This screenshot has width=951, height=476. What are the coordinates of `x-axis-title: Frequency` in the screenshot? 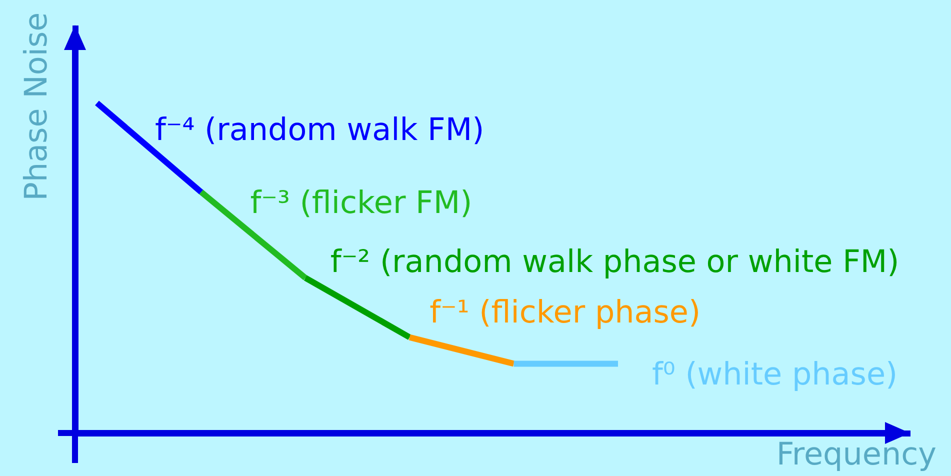 It's located at (856, 454).